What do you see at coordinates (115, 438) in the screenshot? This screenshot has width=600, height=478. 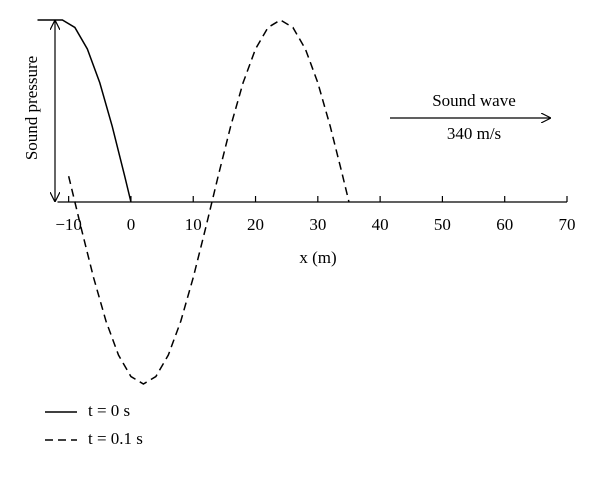 I see `legend-label: t = 0.1 s` at bounding box center [115, 438].